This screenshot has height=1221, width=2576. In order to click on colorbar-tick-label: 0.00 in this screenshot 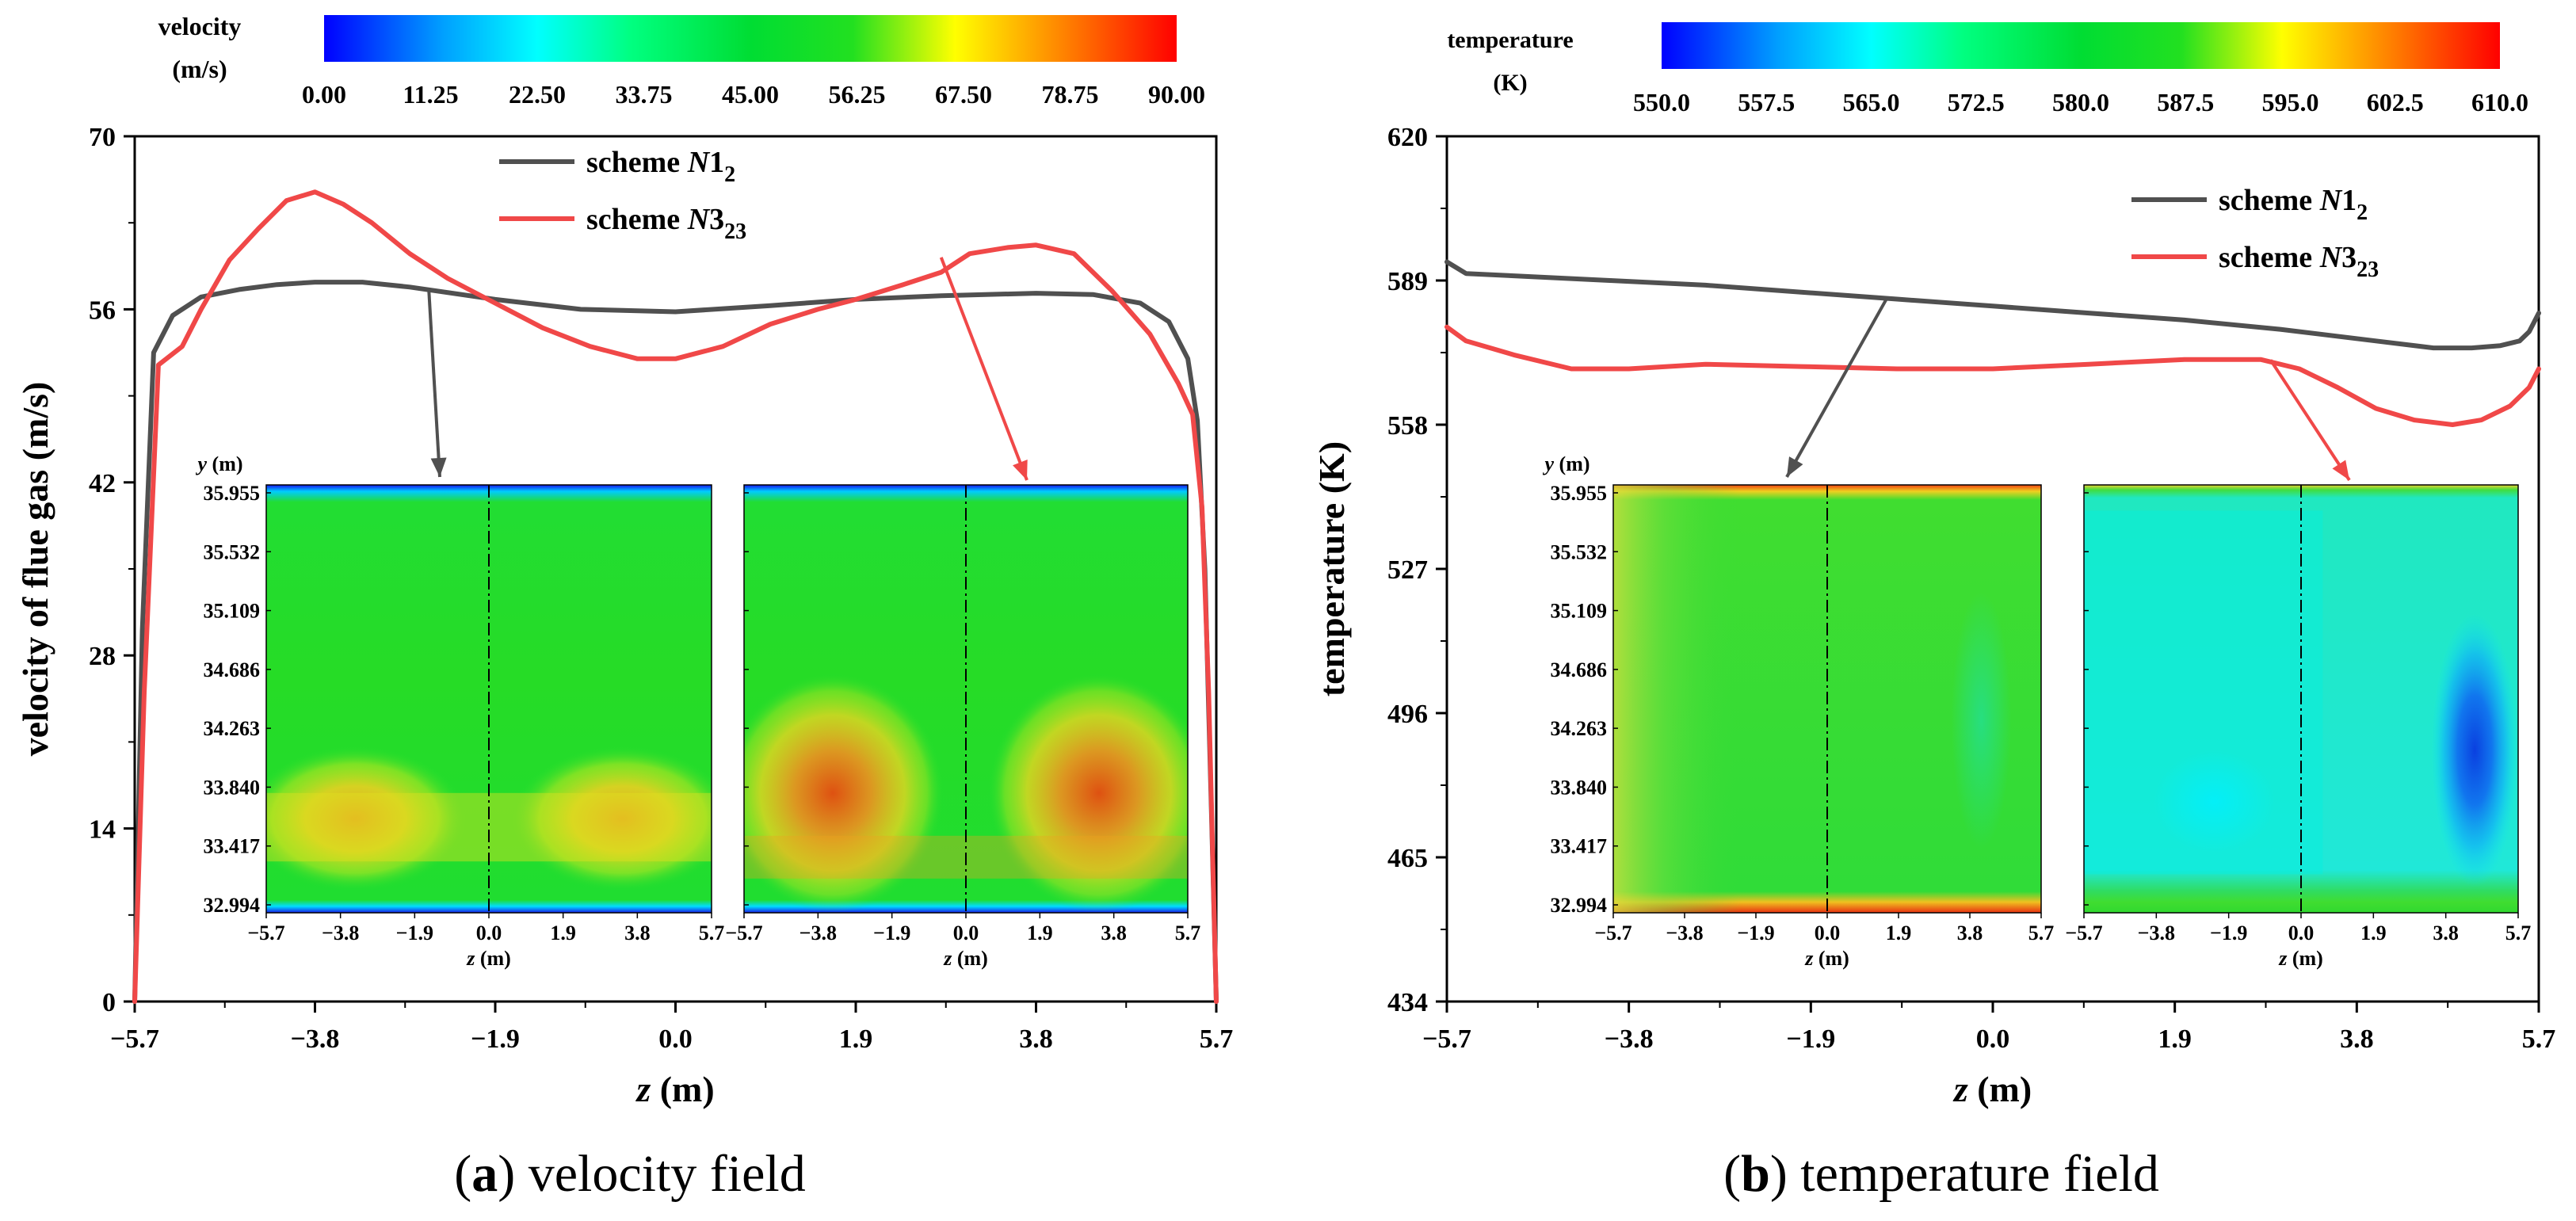, I will do `click(324, 94)`.